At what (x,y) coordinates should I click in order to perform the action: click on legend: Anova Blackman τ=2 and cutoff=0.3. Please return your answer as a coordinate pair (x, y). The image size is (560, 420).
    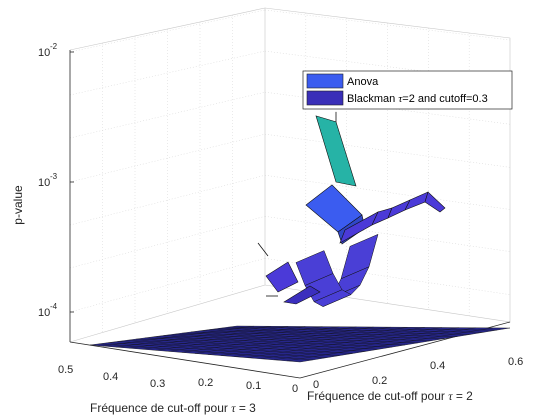
    Looking at the image, I should click on (407, 90).